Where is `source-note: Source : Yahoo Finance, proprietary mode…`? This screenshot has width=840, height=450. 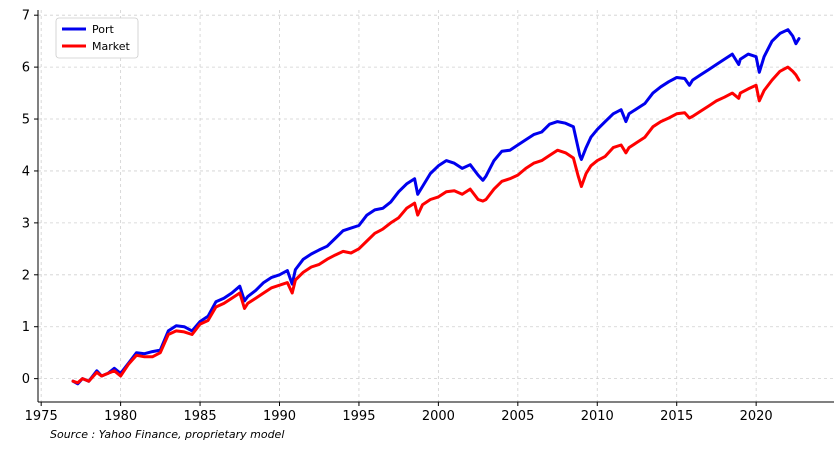 source-note: Source : Yahoo Finance, proprietary mode… is located at coordinates (167, 434).